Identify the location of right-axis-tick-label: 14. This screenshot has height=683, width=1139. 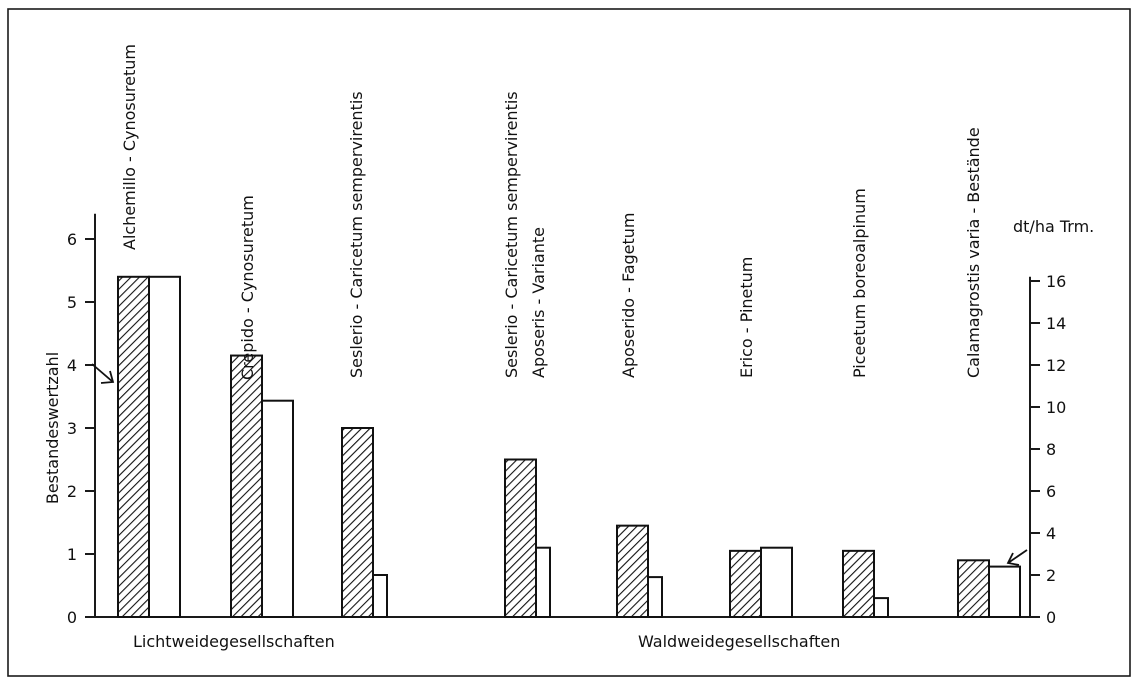
(1056, 323).